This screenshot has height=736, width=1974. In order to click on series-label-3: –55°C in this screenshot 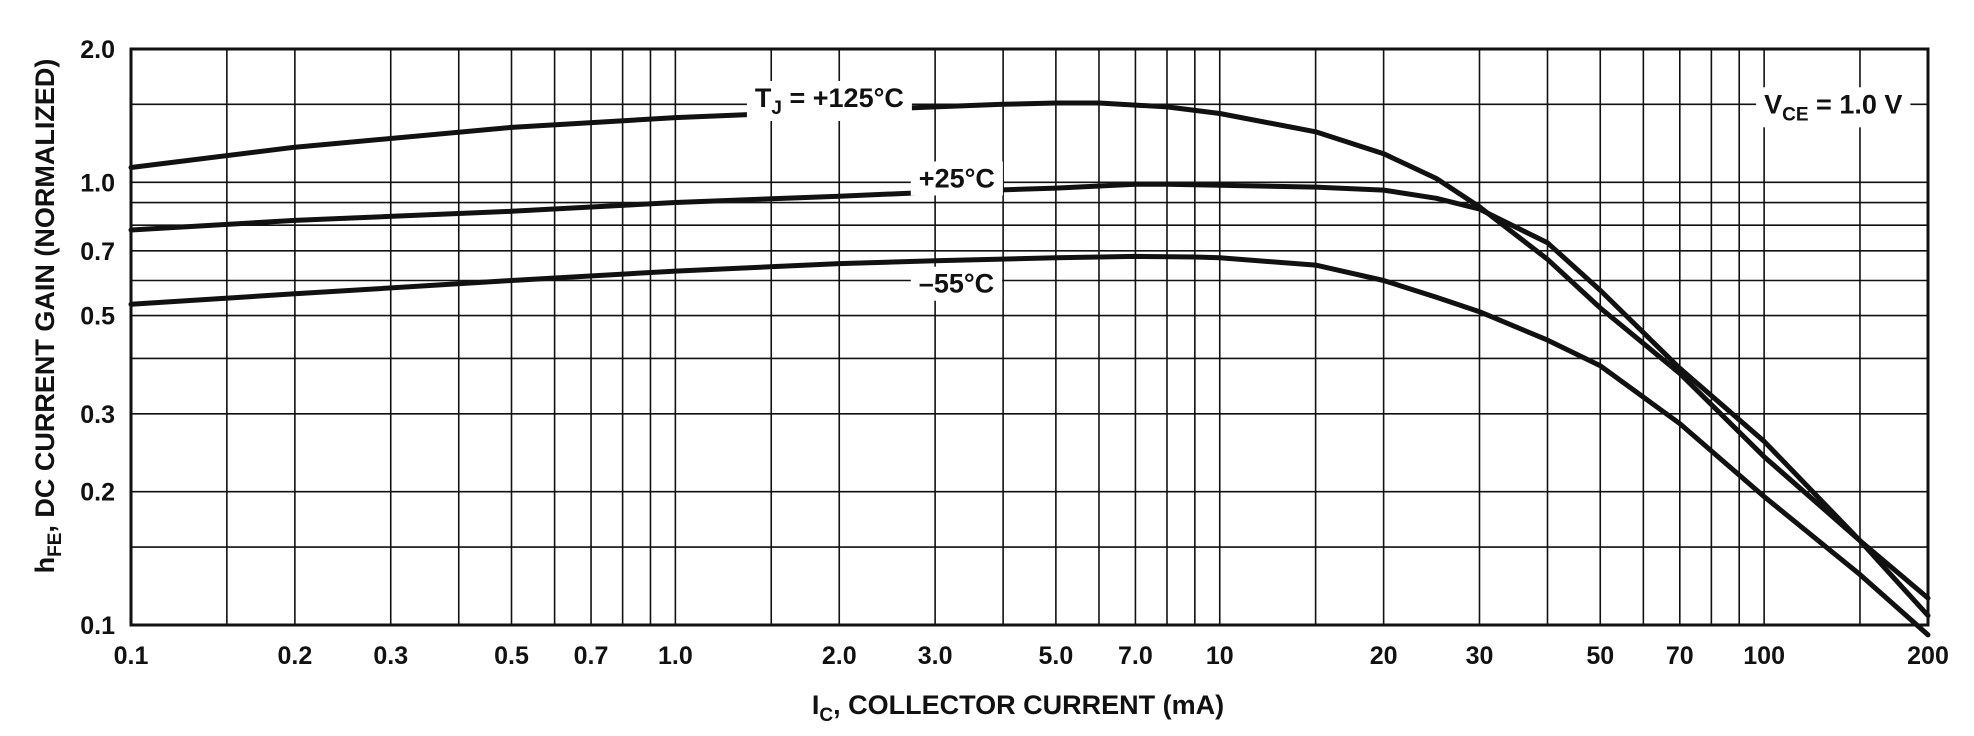, I will do `click(956, 283)`.